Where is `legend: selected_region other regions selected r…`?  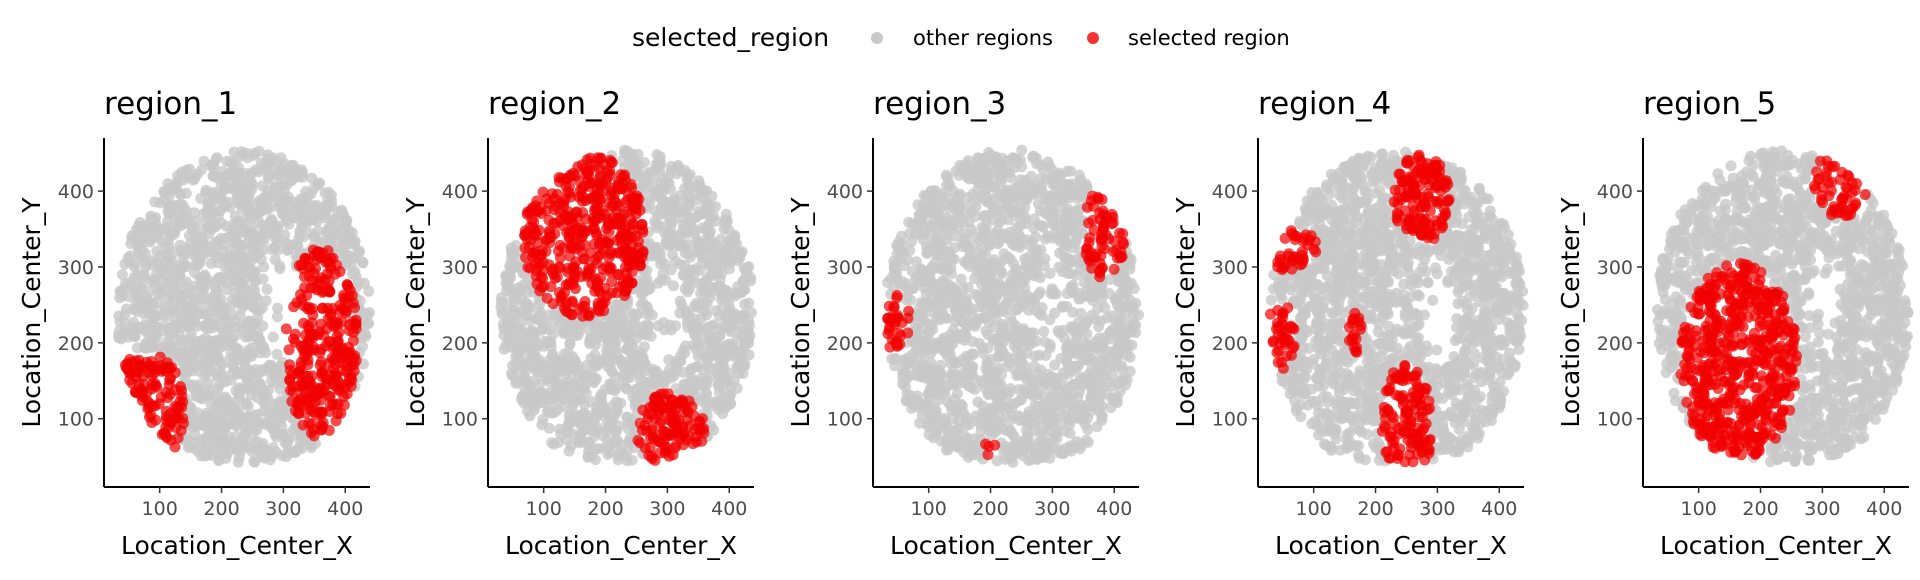 legend: selected_region other regions selected r… is located at coordinates (961, 37).